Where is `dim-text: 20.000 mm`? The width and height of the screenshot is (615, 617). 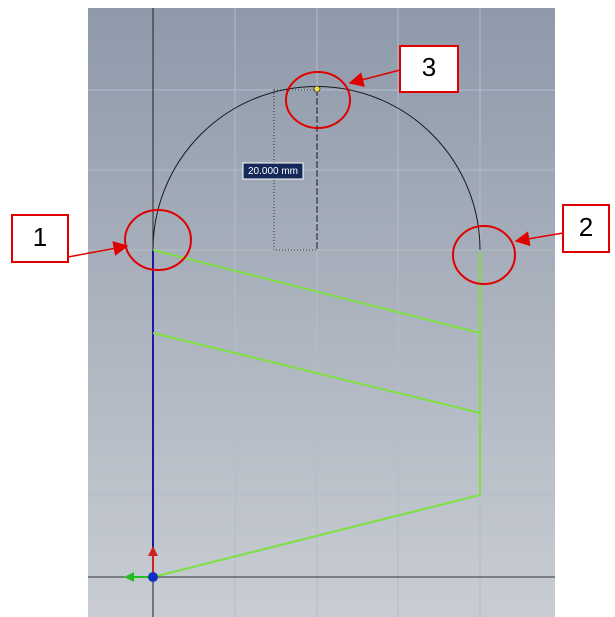 dim-text: 20.000 mm is located at coordinates (273, 171).